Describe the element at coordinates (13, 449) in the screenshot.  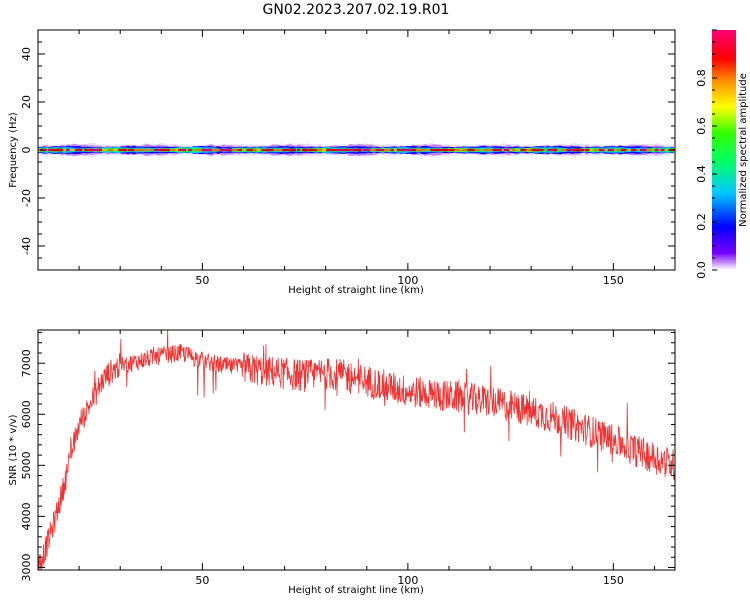
I see `snr-y-axis-label: SNR (10 * v/v)` at that location.